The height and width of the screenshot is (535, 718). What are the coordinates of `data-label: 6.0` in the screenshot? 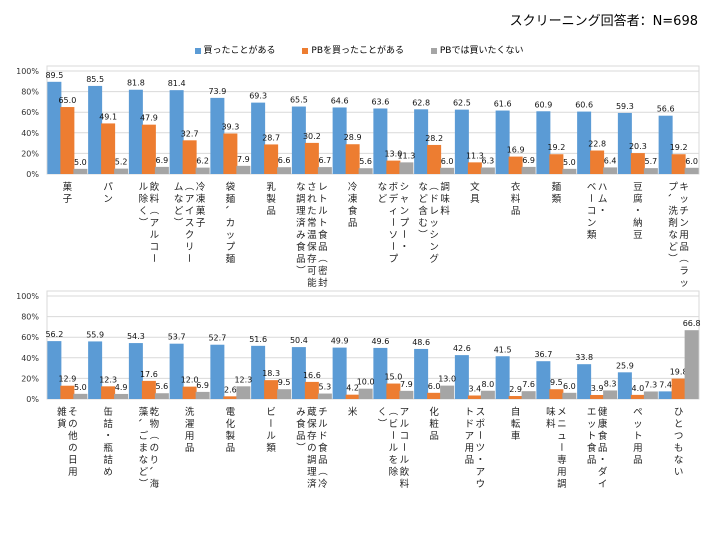 It's located at (569, 386).